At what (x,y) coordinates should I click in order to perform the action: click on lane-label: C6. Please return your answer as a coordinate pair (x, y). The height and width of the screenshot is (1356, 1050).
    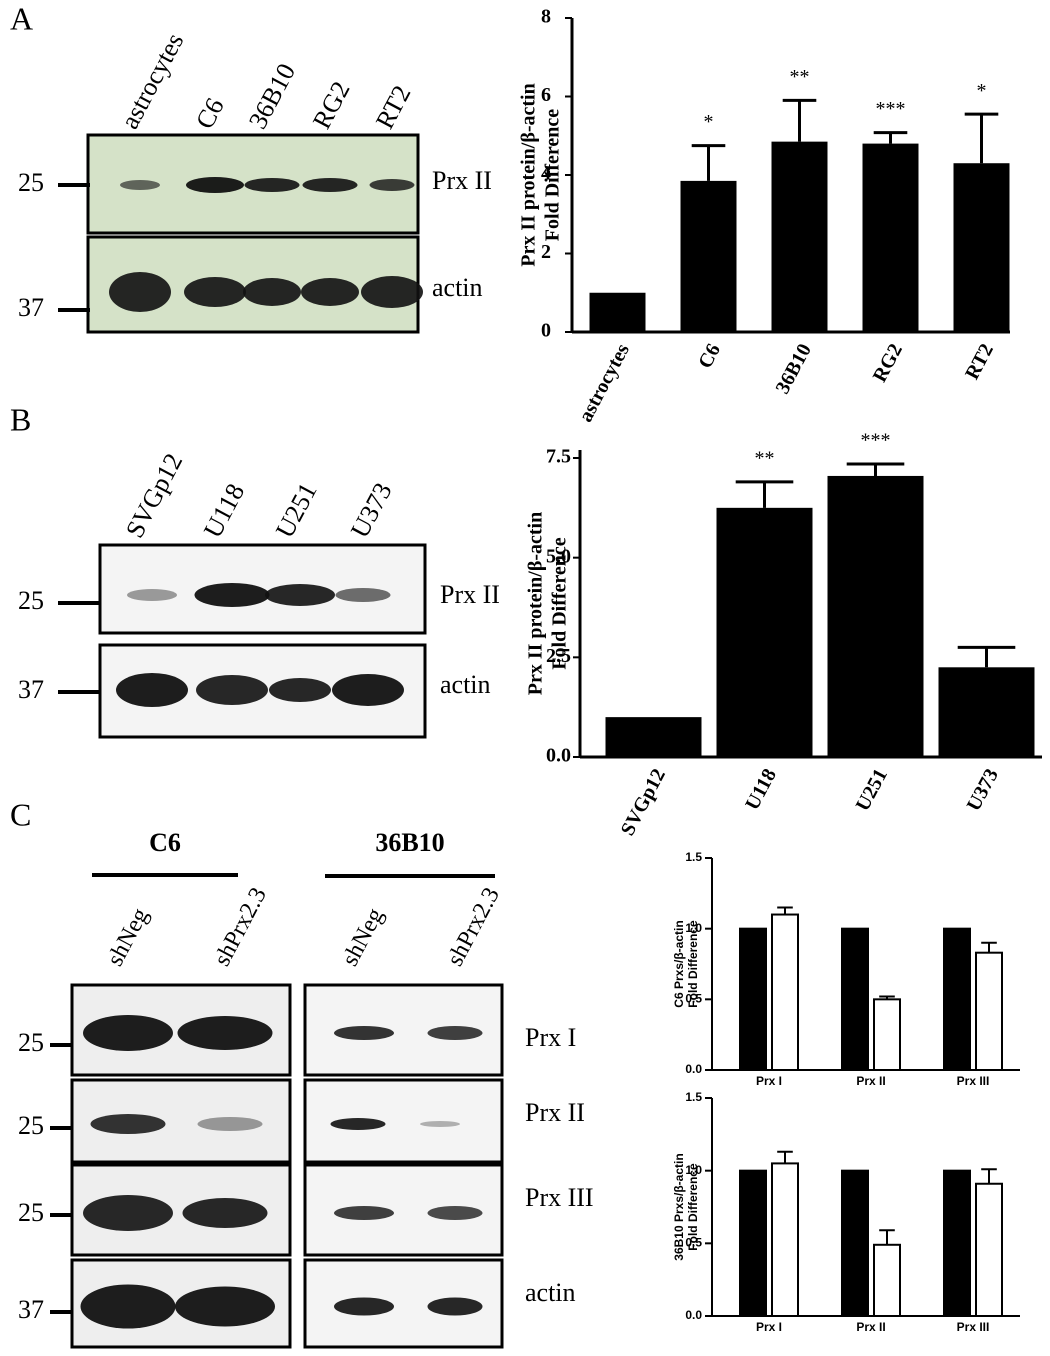
    Looking at the image, I should click on (210, 113).